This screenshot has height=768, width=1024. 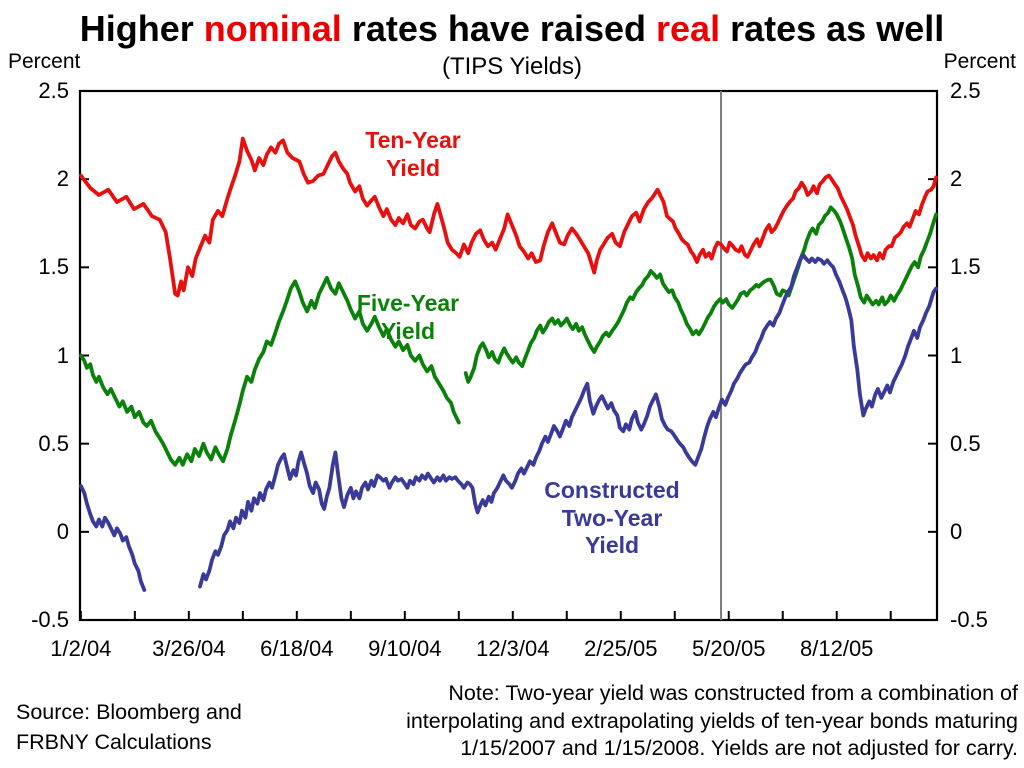 What do you see at coordinates (621, 648) in the screenshot?
I see `x-axis-label: 2/25/05` at bounding box center [621, 648].